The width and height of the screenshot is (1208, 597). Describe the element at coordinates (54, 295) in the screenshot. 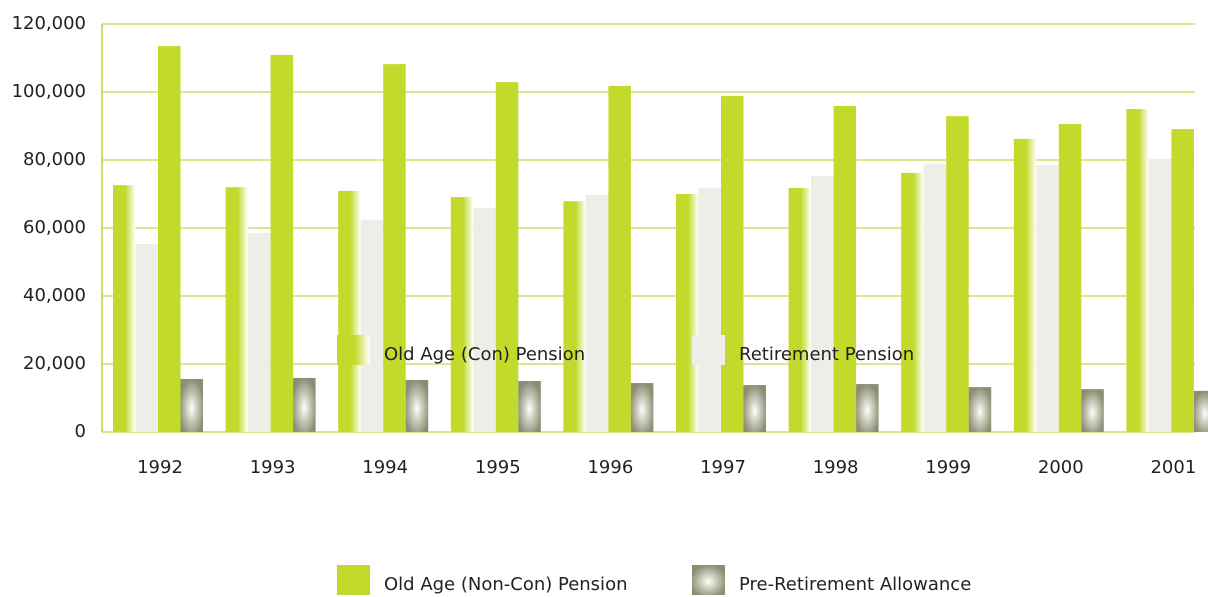

I see `y-tick-label: 40,000` at that location.